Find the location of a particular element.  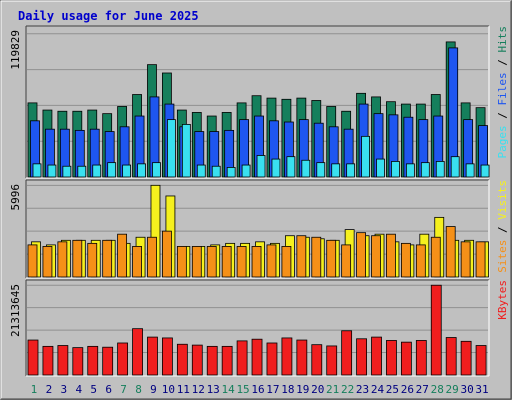

x-tick-label-day-19: 19 is located at coordinates (302, 389).